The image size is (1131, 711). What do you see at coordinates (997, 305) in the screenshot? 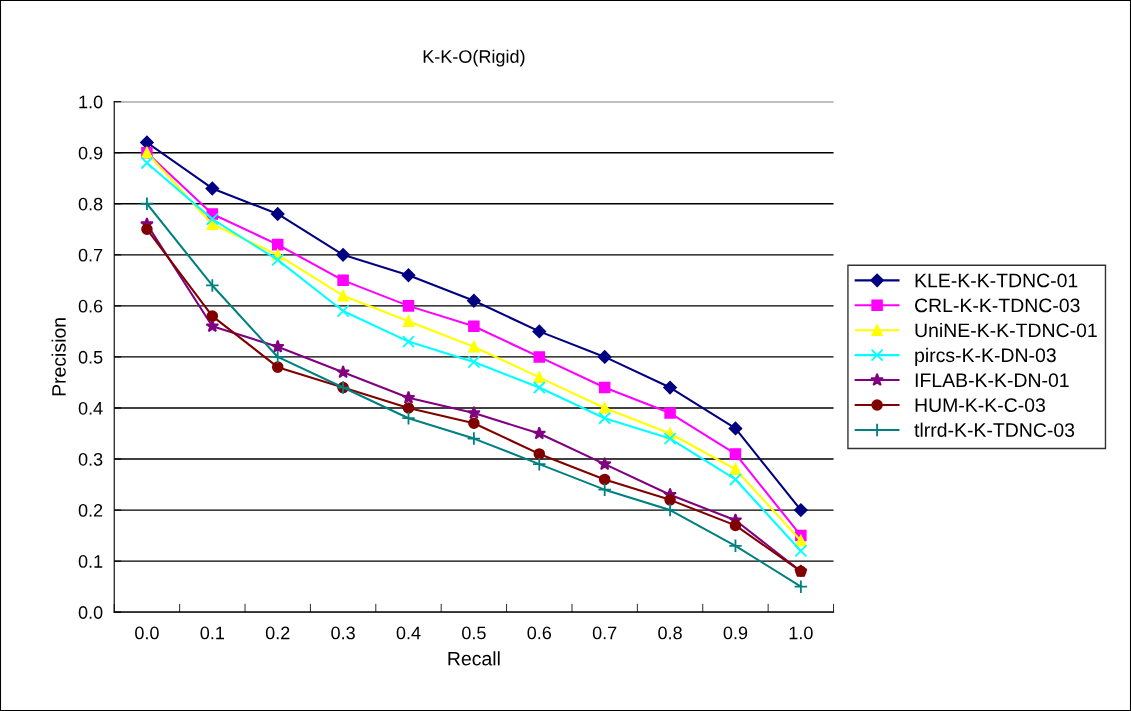
I see `legend-label: CRL-K-K-TDNC-03` at bounding box center [997, 305].